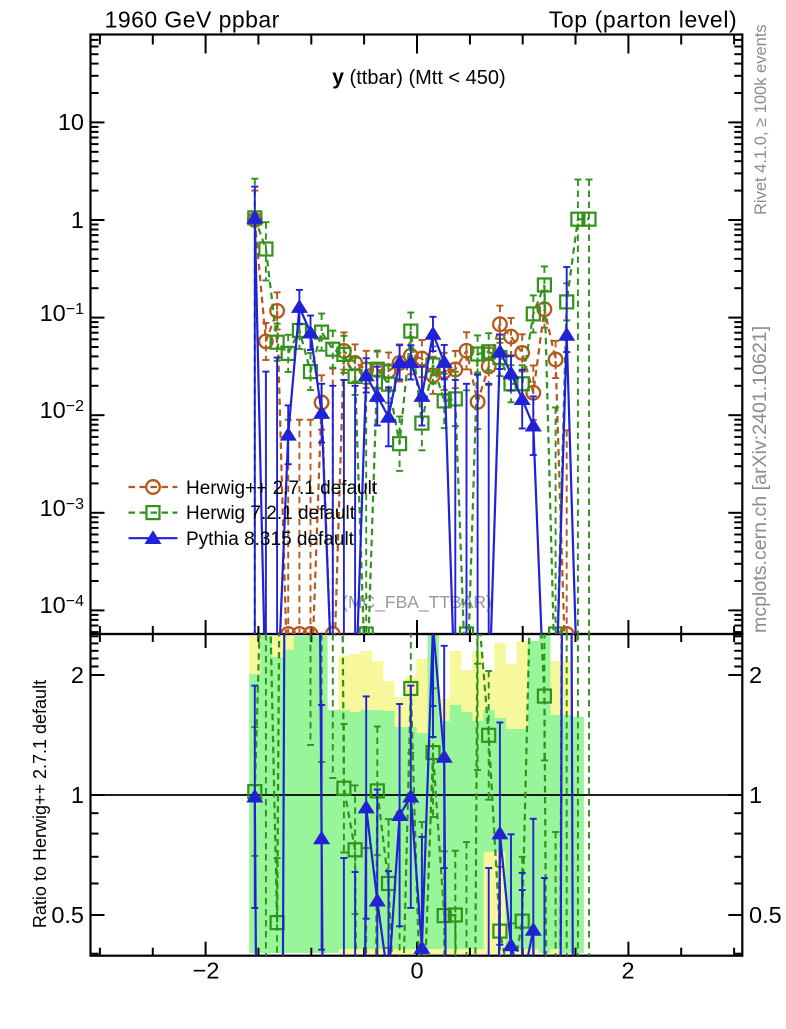 This screenshot has width=786, height=1029. Describe the element at coordinates (270, 539) in the screenshot. I see `svg-text: Pythia 8.315 default` at that location.